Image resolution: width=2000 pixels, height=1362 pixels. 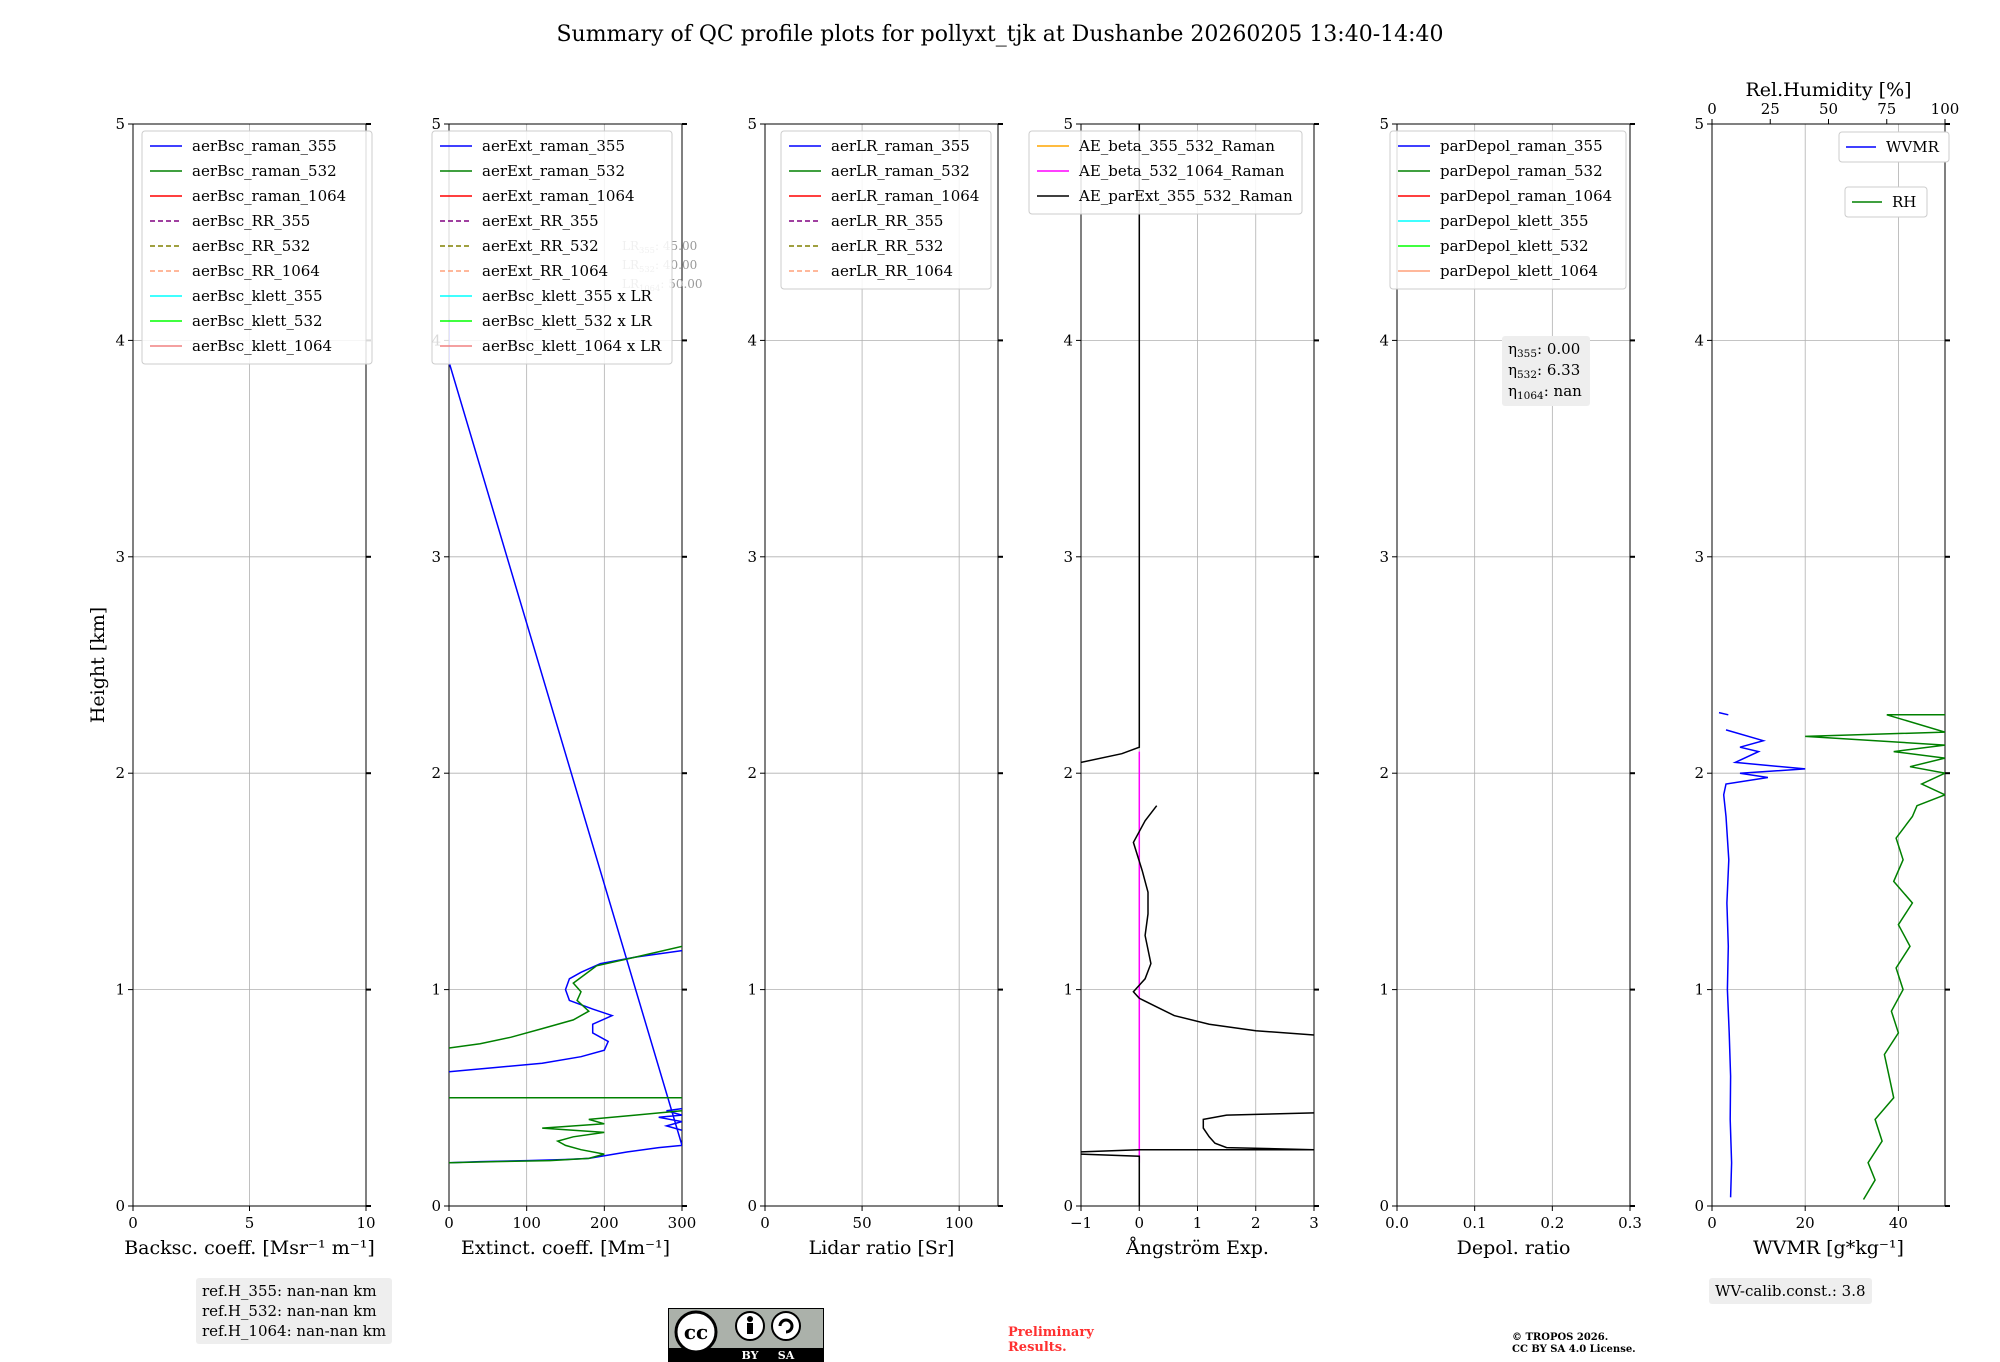 I want to click on cc-sa-label: SA, so click(x=786, y=1355).